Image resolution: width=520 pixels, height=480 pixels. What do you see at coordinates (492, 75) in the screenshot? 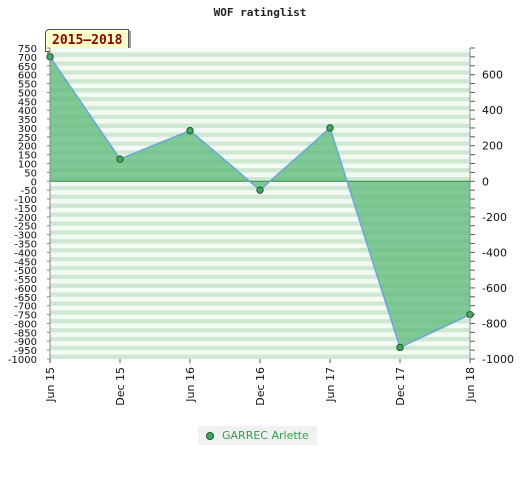
I see `right-tick-label: 600` at bounding box center [492, 75].